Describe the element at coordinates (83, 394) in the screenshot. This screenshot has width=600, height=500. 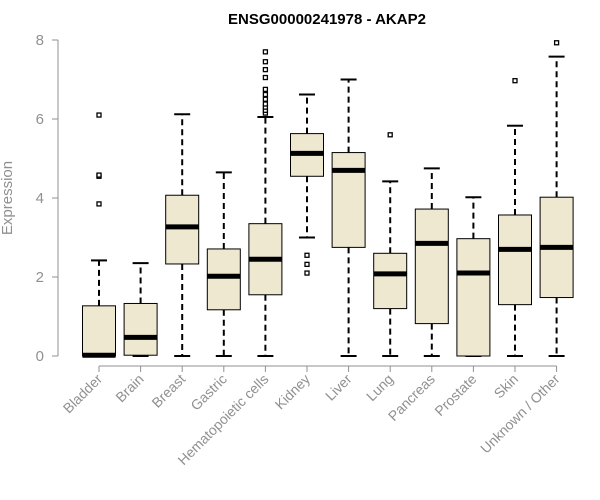
I see `x-tick-label: Bladder` at that location.